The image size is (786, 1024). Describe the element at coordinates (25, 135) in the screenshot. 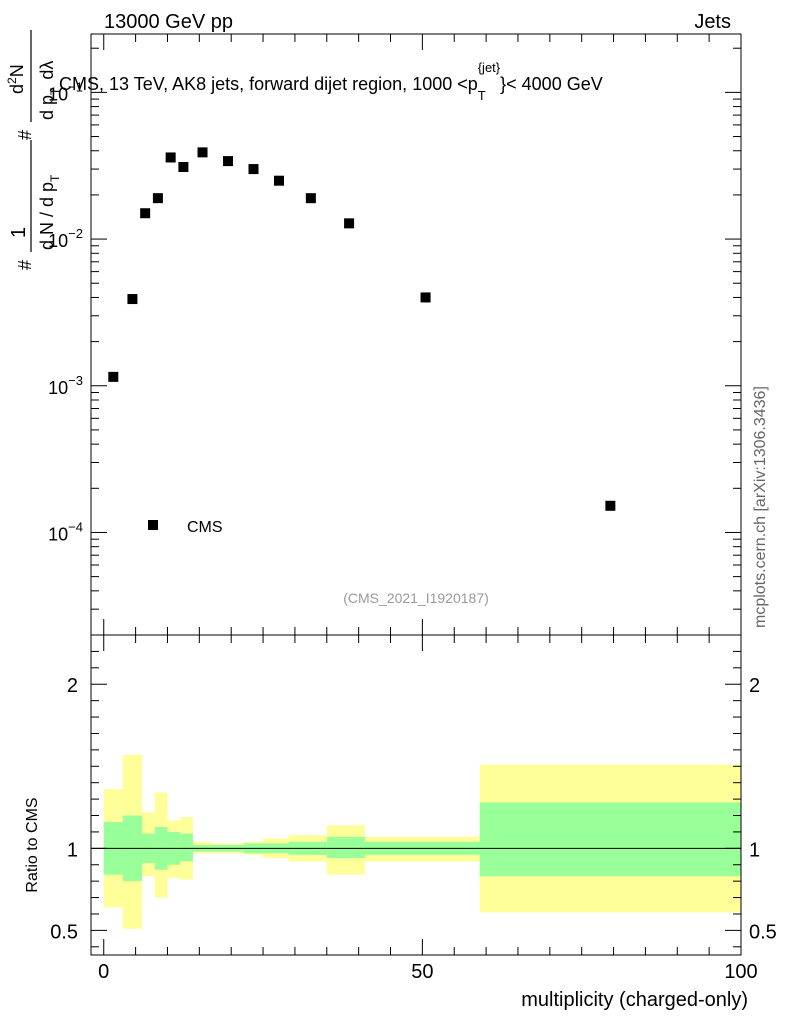

I see `y-label-hash-2: #` at that location.